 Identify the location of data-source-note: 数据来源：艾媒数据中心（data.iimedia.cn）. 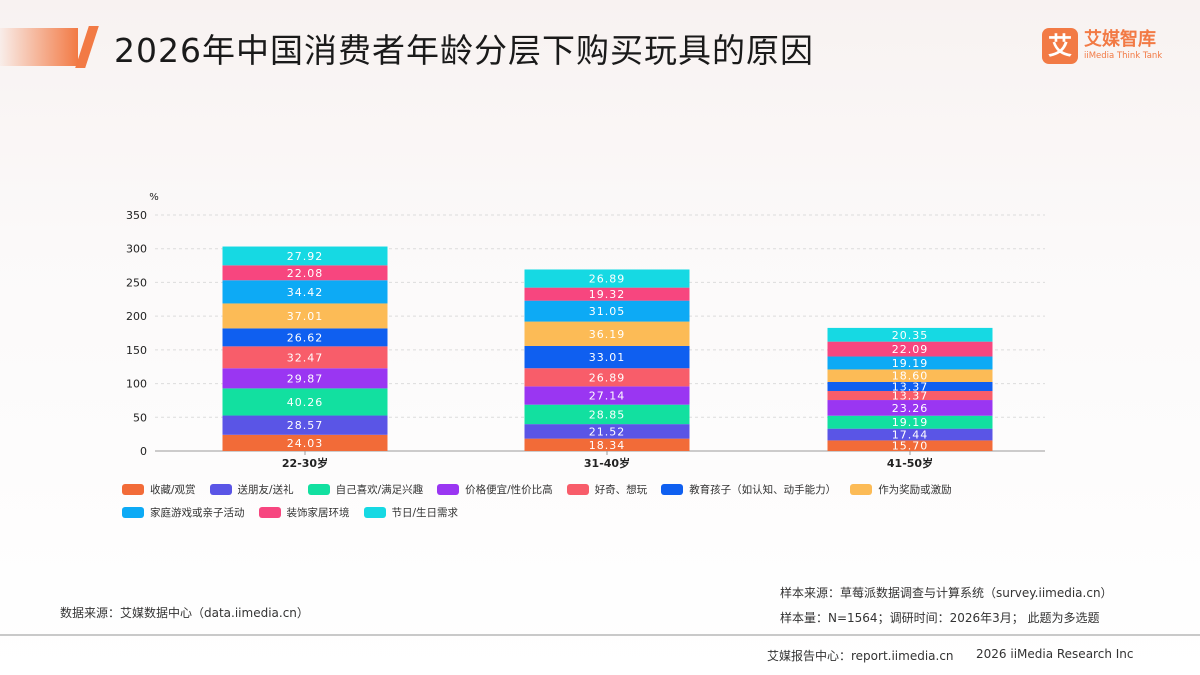
(184, 613).